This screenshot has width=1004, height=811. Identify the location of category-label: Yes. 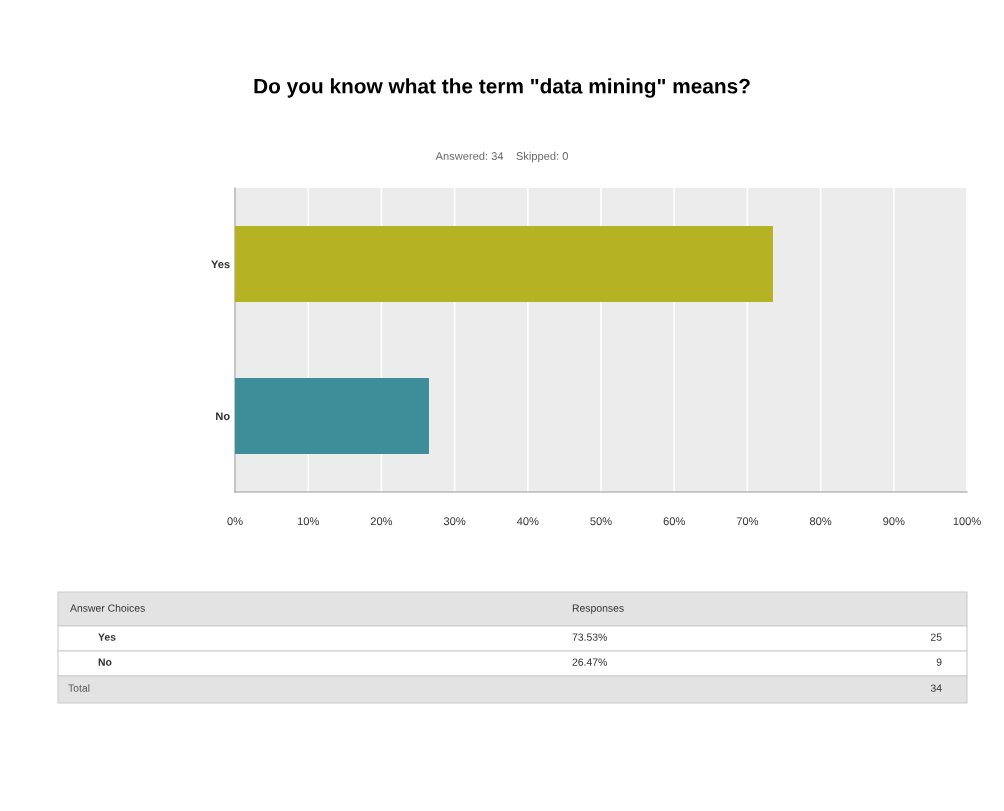
(107, 637).